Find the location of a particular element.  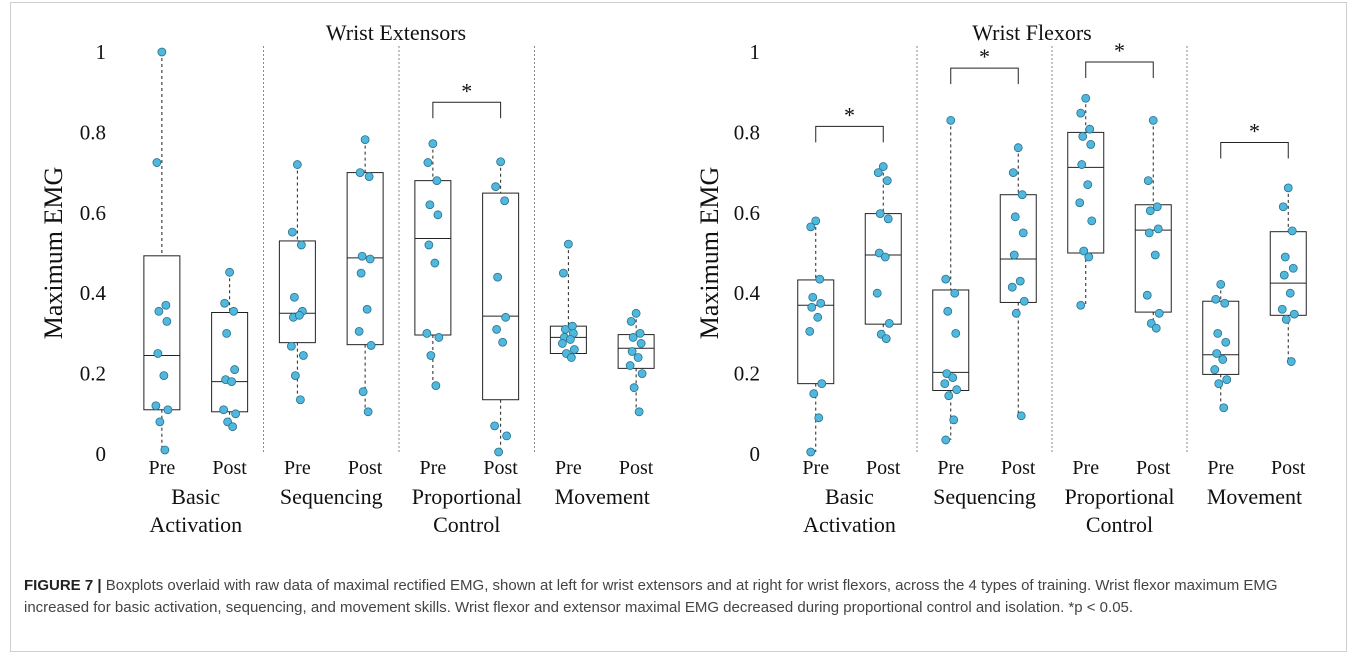

caption-figure-label: FIGURE 7 | is located at coordinates (63, 585).